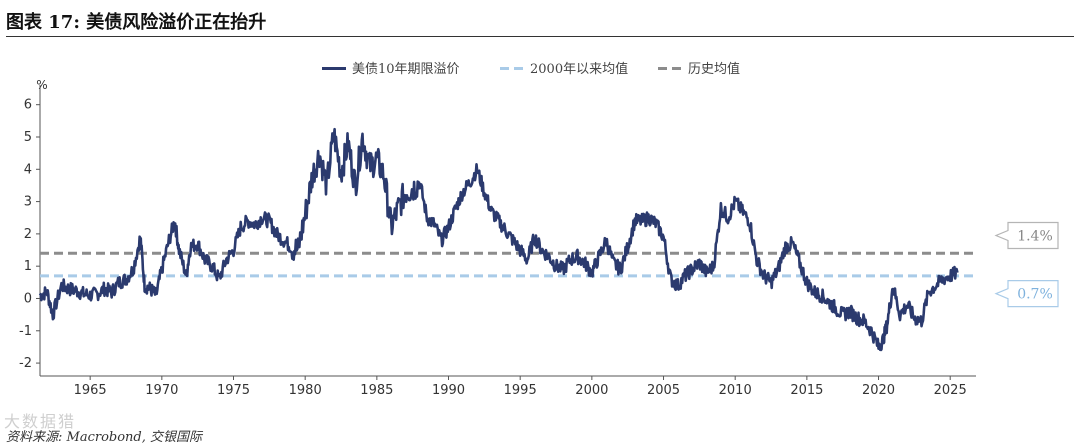 The height and width of the screenshot is (446, 1080). I want to click on legend-swatch-hist, so click(670, 68).